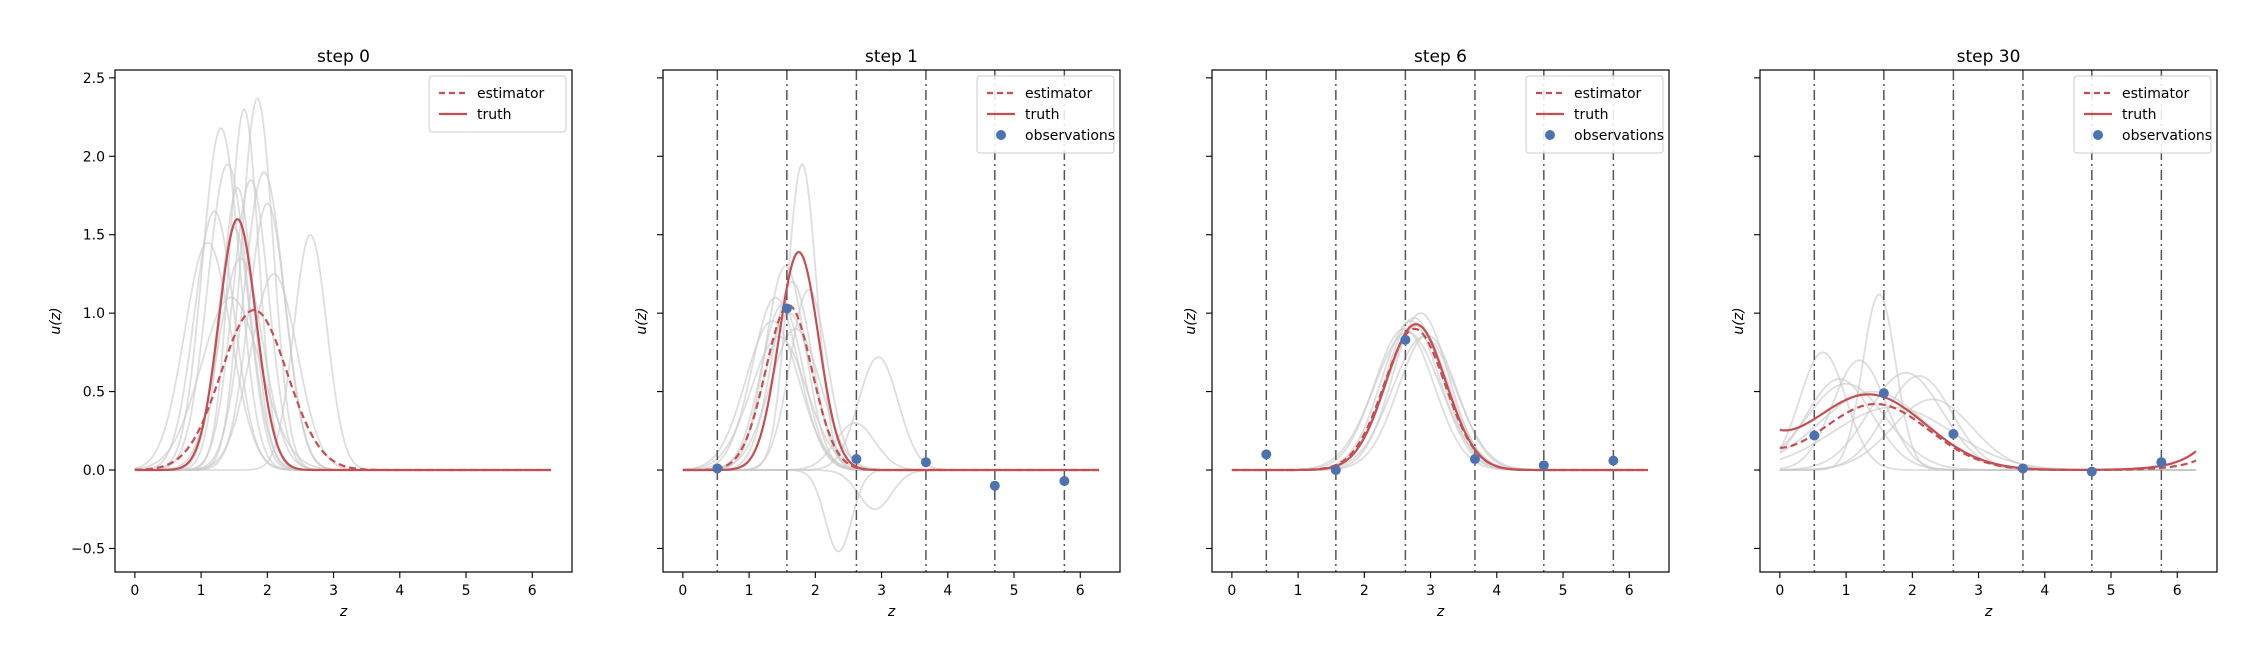 This screenshot has height=663, width=2265. I want to click on subplot-title: step 1, so click(891, 57).